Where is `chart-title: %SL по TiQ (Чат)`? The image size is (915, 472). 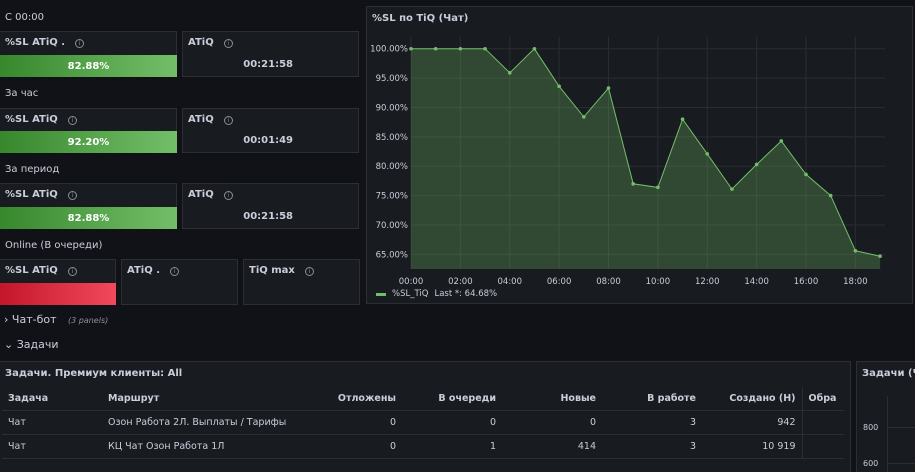 chart-title: %SL по TiQ (Чат) is located at coordinates (420, 18).